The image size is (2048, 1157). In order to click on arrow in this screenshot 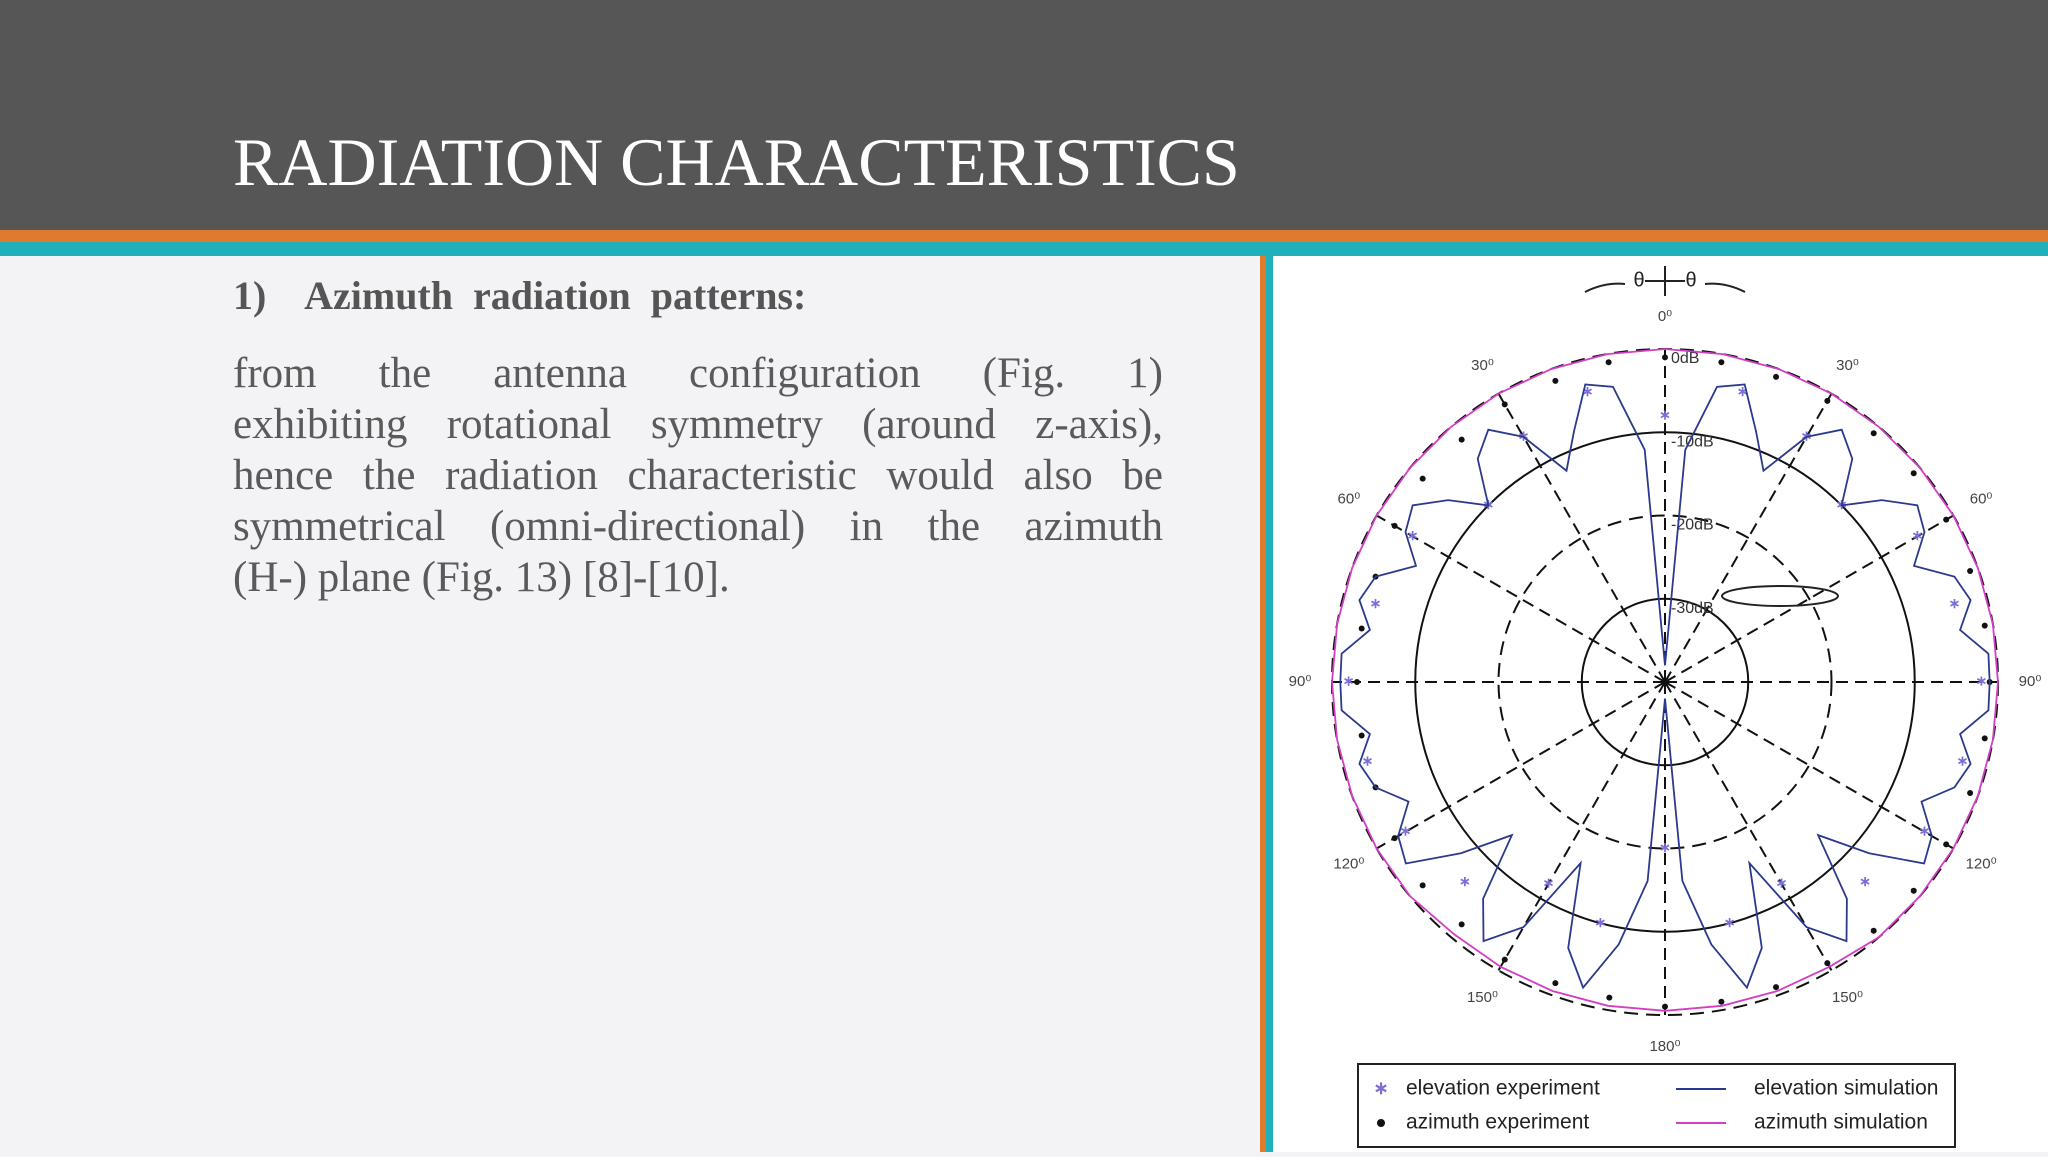, I will do `click(1725, 287)`.